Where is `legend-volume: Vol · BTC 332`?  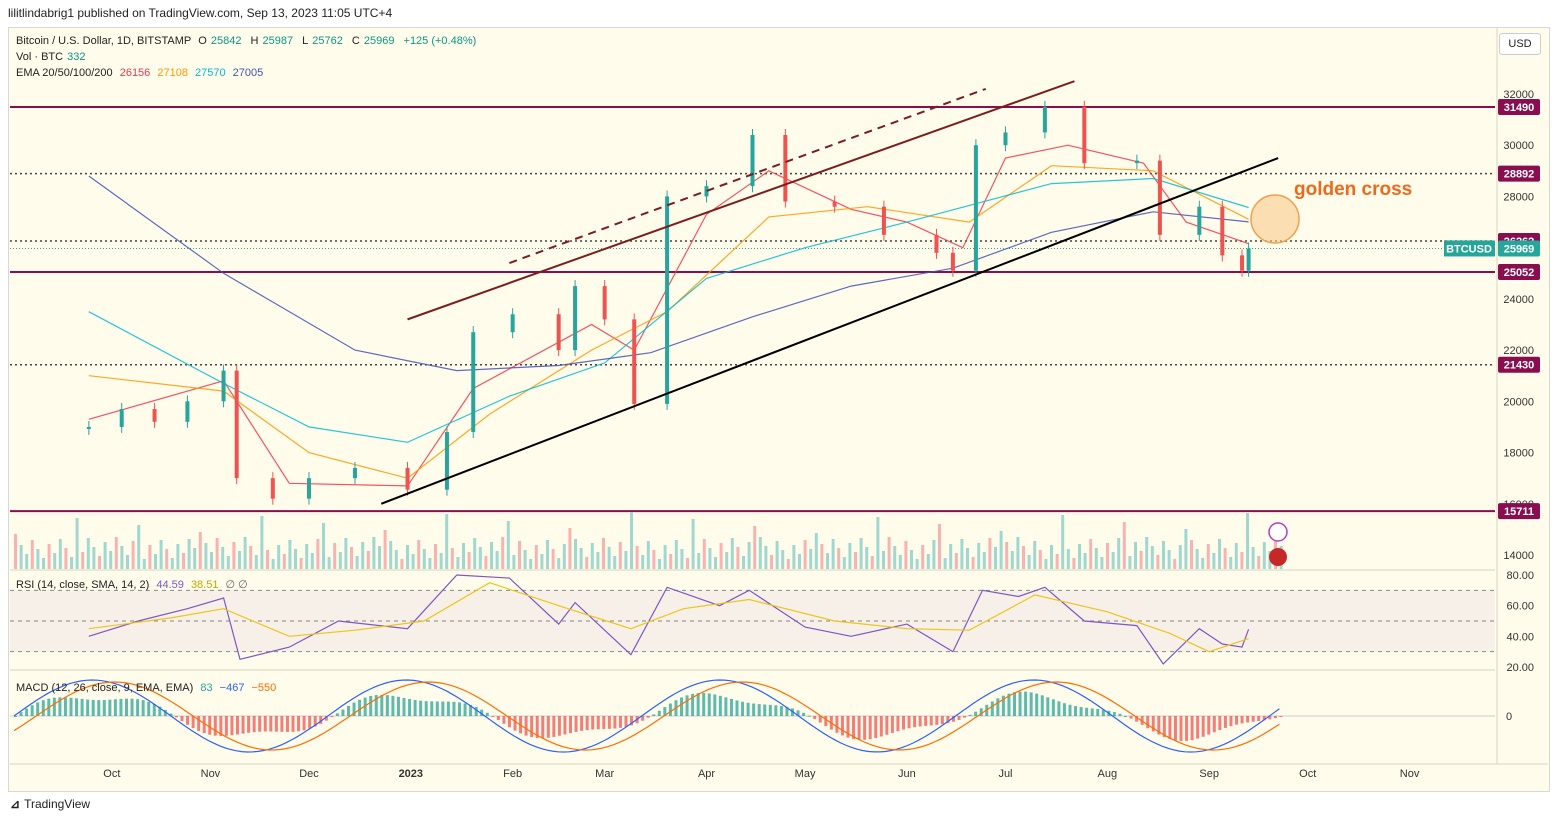
legend-volume: Vol · BTC 332 is located at coordinates (51, 57).